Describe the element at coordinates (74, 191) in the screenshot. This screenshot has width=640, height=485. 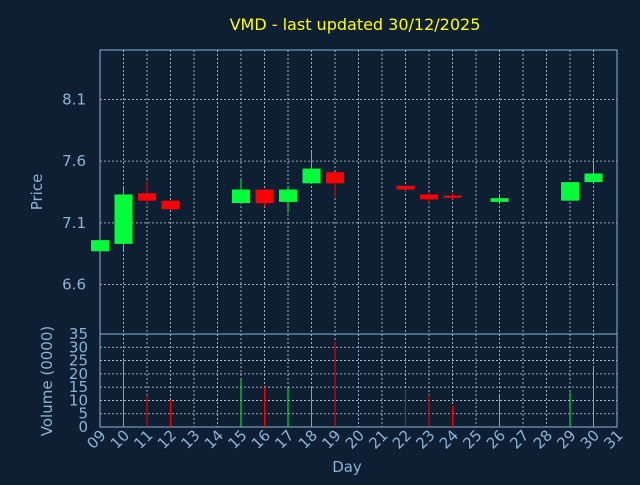
I see `price-tick-labels: 6.6 7.1 7.6 8.1` at that location.